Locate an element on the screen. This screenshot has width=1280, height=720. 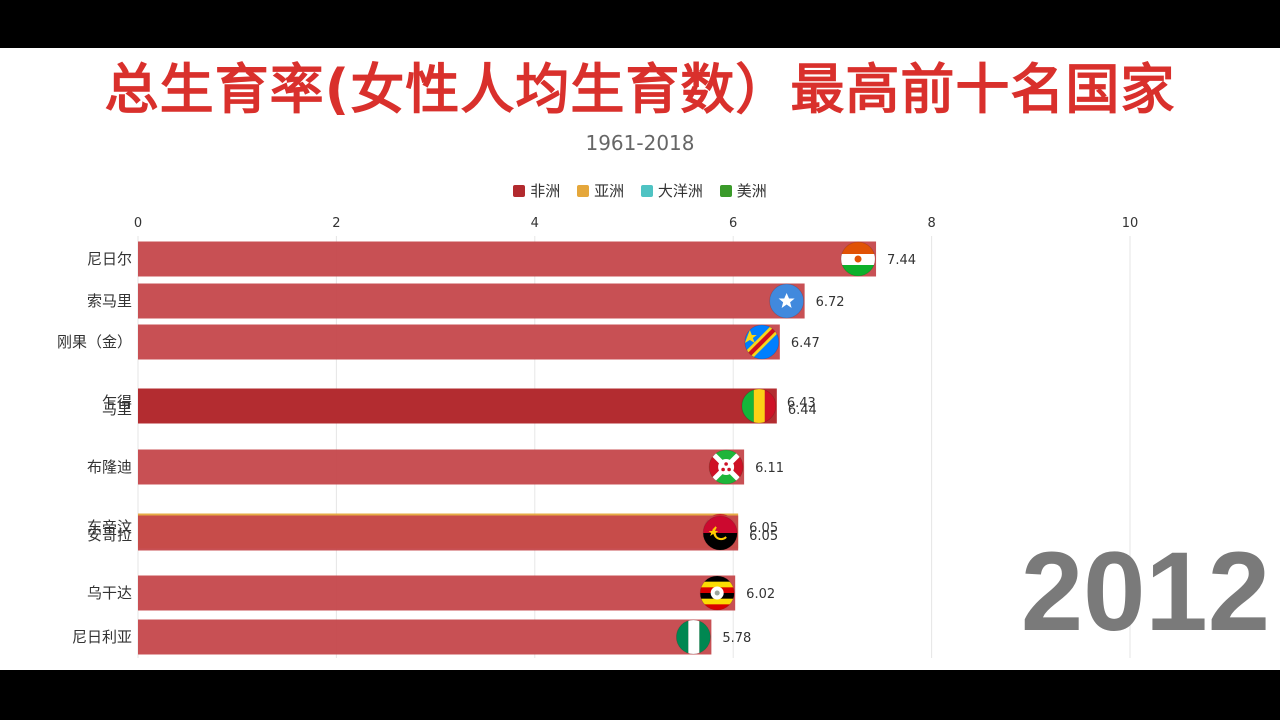
bar-row: 尼日尔 7.44 is located at coordinates (501, 259).